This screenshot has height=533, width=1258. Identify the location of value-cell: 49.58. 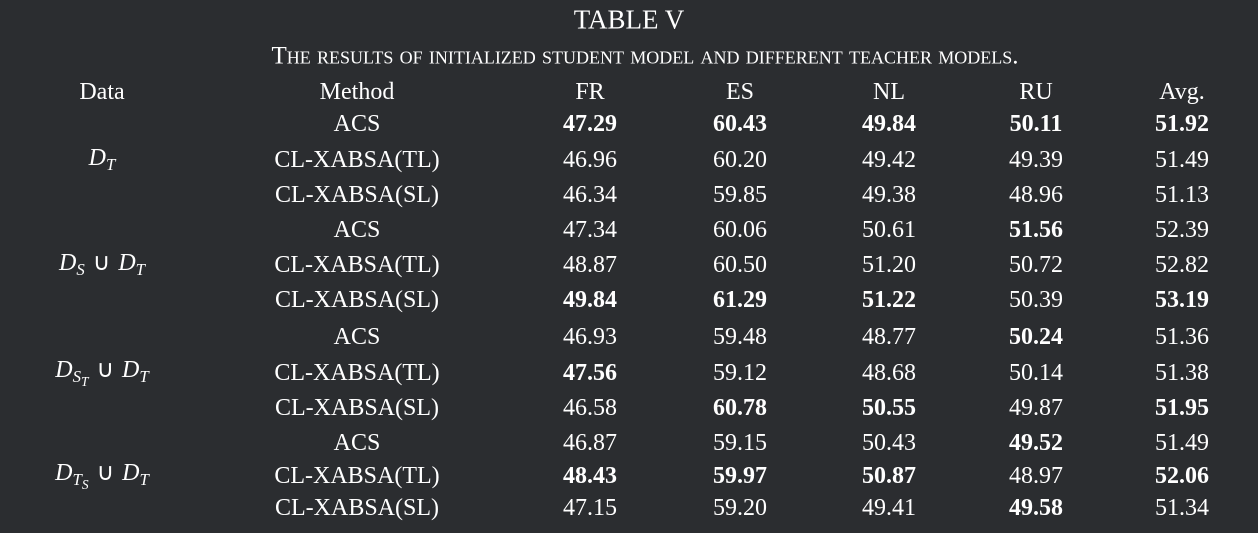
(1036, 508).